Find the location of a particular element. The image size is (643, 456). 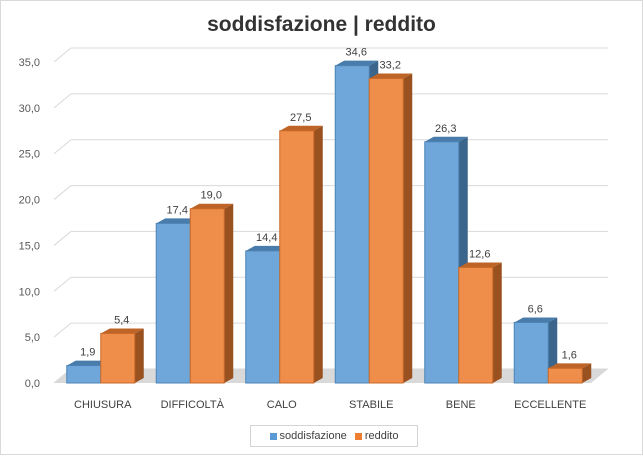

data-label: 19,0 is located at coordinates (211, 196).